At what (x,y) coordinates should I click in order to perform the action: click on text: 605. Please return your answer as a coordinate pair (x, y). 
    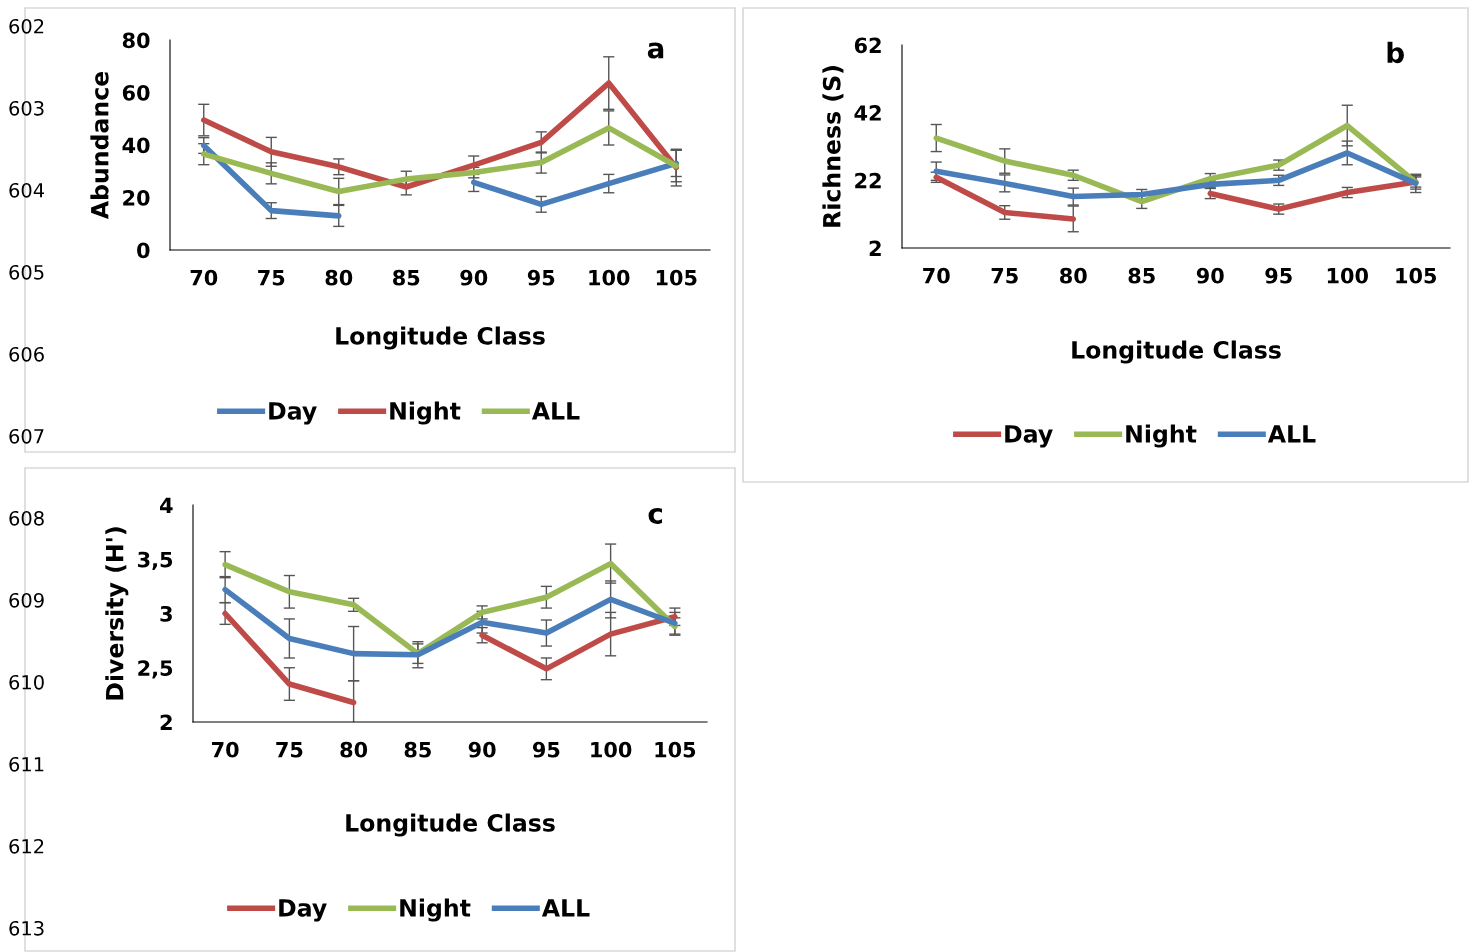
    Looking at the image, I should click on (26, 272).